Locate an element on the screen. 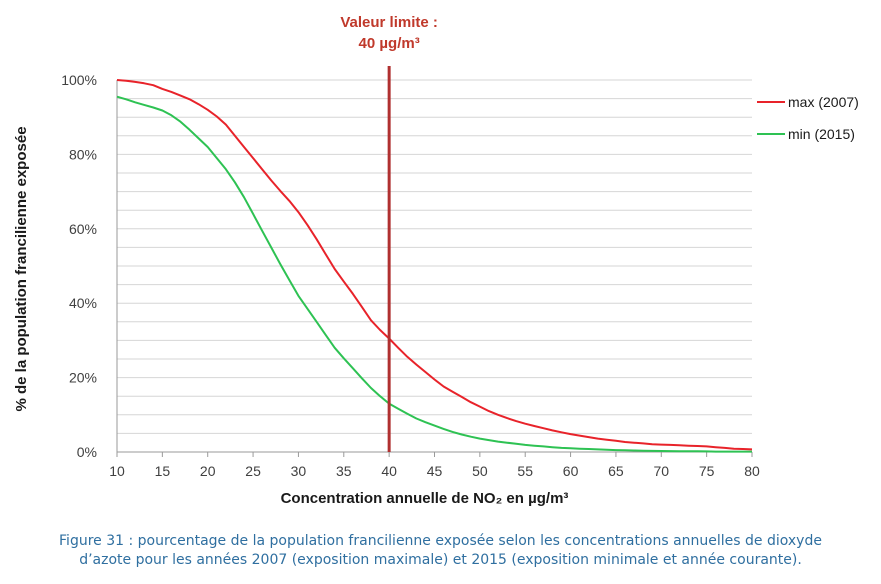 The image size is (881, 584). x-tick-label: 45 is located at coordinates (435, 471).